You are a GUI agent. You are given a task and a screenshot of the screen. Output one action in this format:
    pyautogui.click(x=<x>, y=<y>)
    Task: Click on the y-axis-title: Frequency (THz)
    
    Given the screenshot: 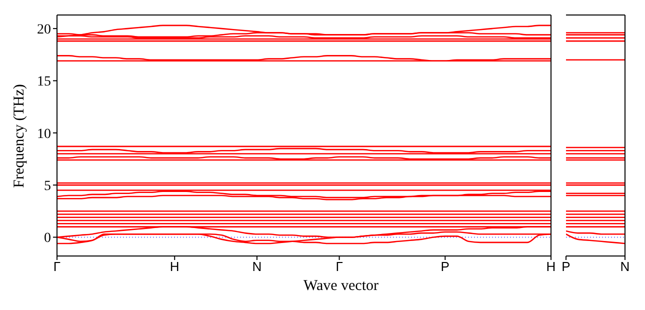 What is the action you would take?
    pyautogui.click(x=20, y=136)
    